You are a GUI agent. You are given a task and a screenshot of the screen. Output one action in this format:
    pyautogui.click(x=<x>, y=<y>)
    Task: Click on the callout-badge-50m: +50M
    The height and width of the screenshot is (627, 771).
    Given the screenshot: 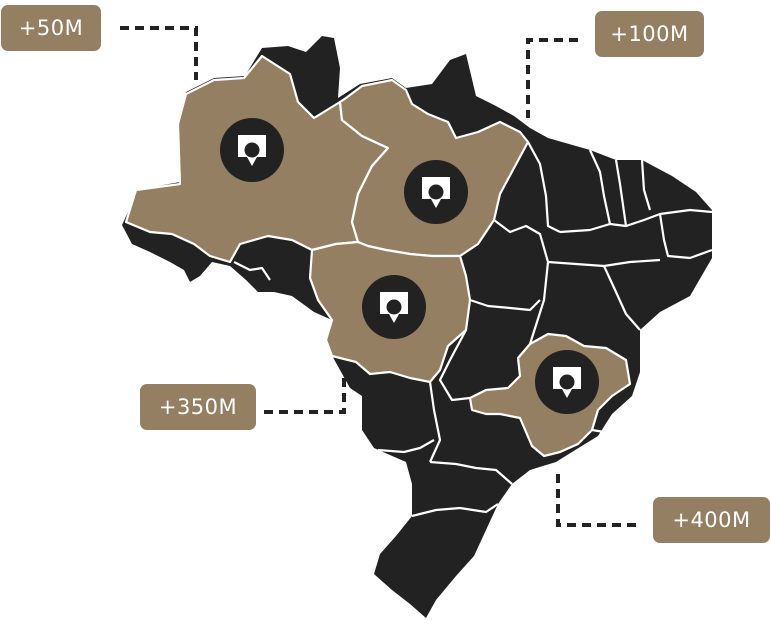 What is the action you would take?
    pyautogui.click(x=51, y=28)
    